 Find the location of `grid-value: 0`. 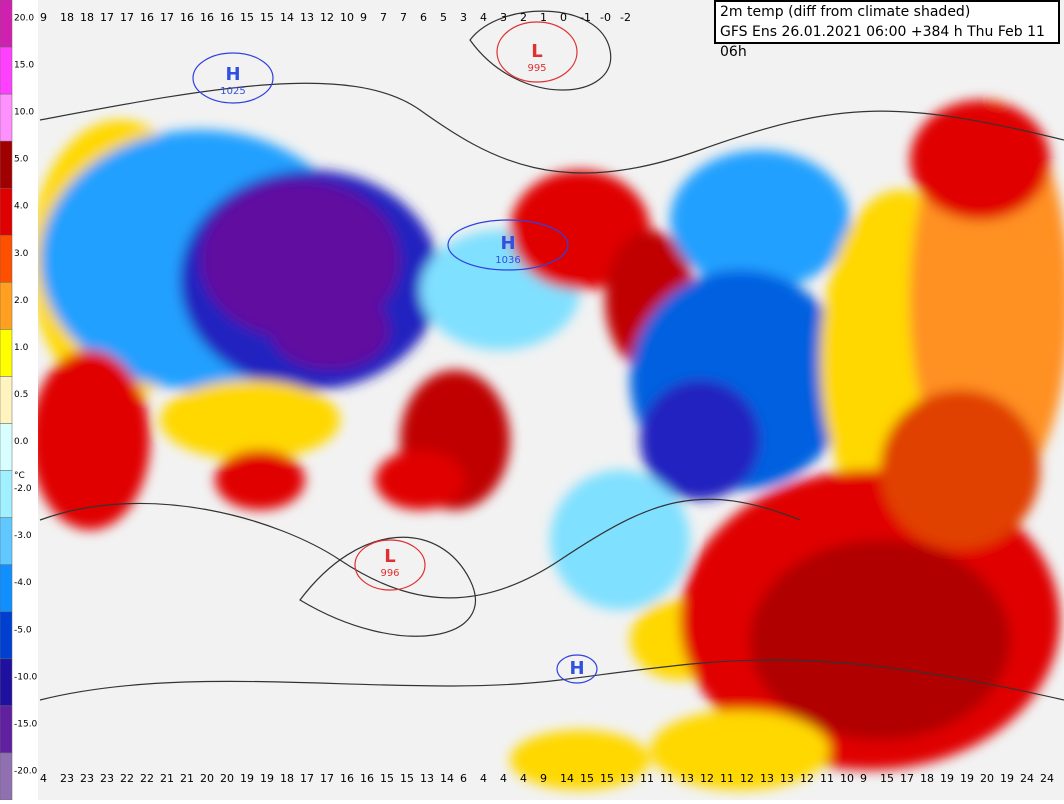

grid-value: 0 is located at coordinates (563, 17).